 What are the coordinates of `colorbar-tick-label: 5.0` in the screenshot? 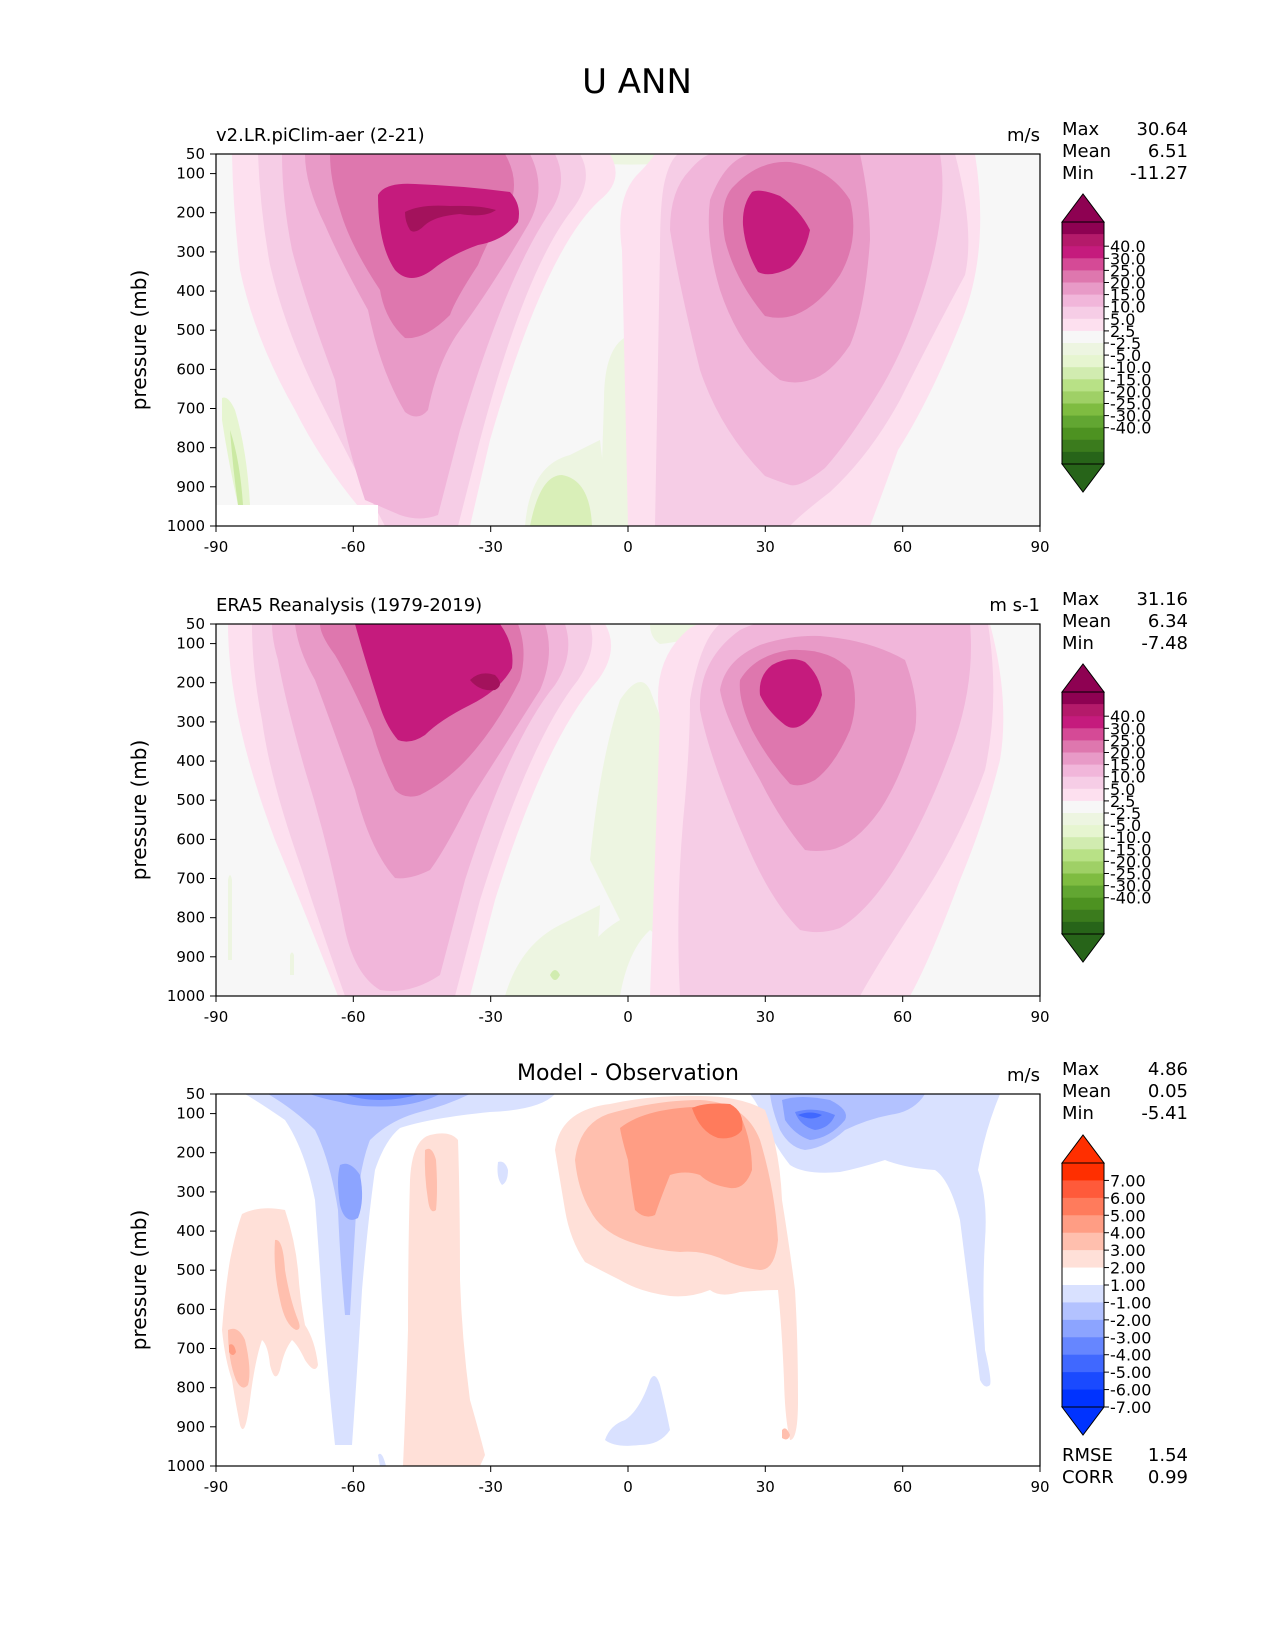 It's located at (1122, 319).